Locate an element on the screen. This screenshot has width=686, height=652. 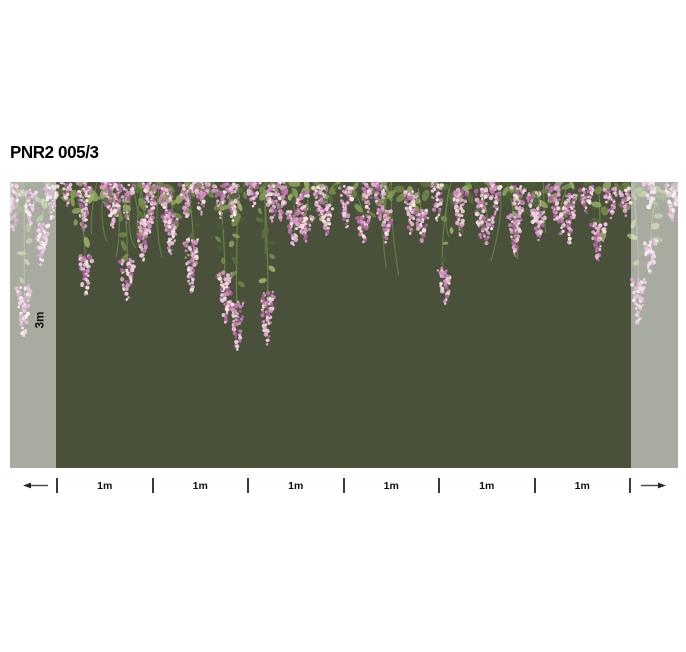
left-arrow-icon is located at coordinates (35, 485).